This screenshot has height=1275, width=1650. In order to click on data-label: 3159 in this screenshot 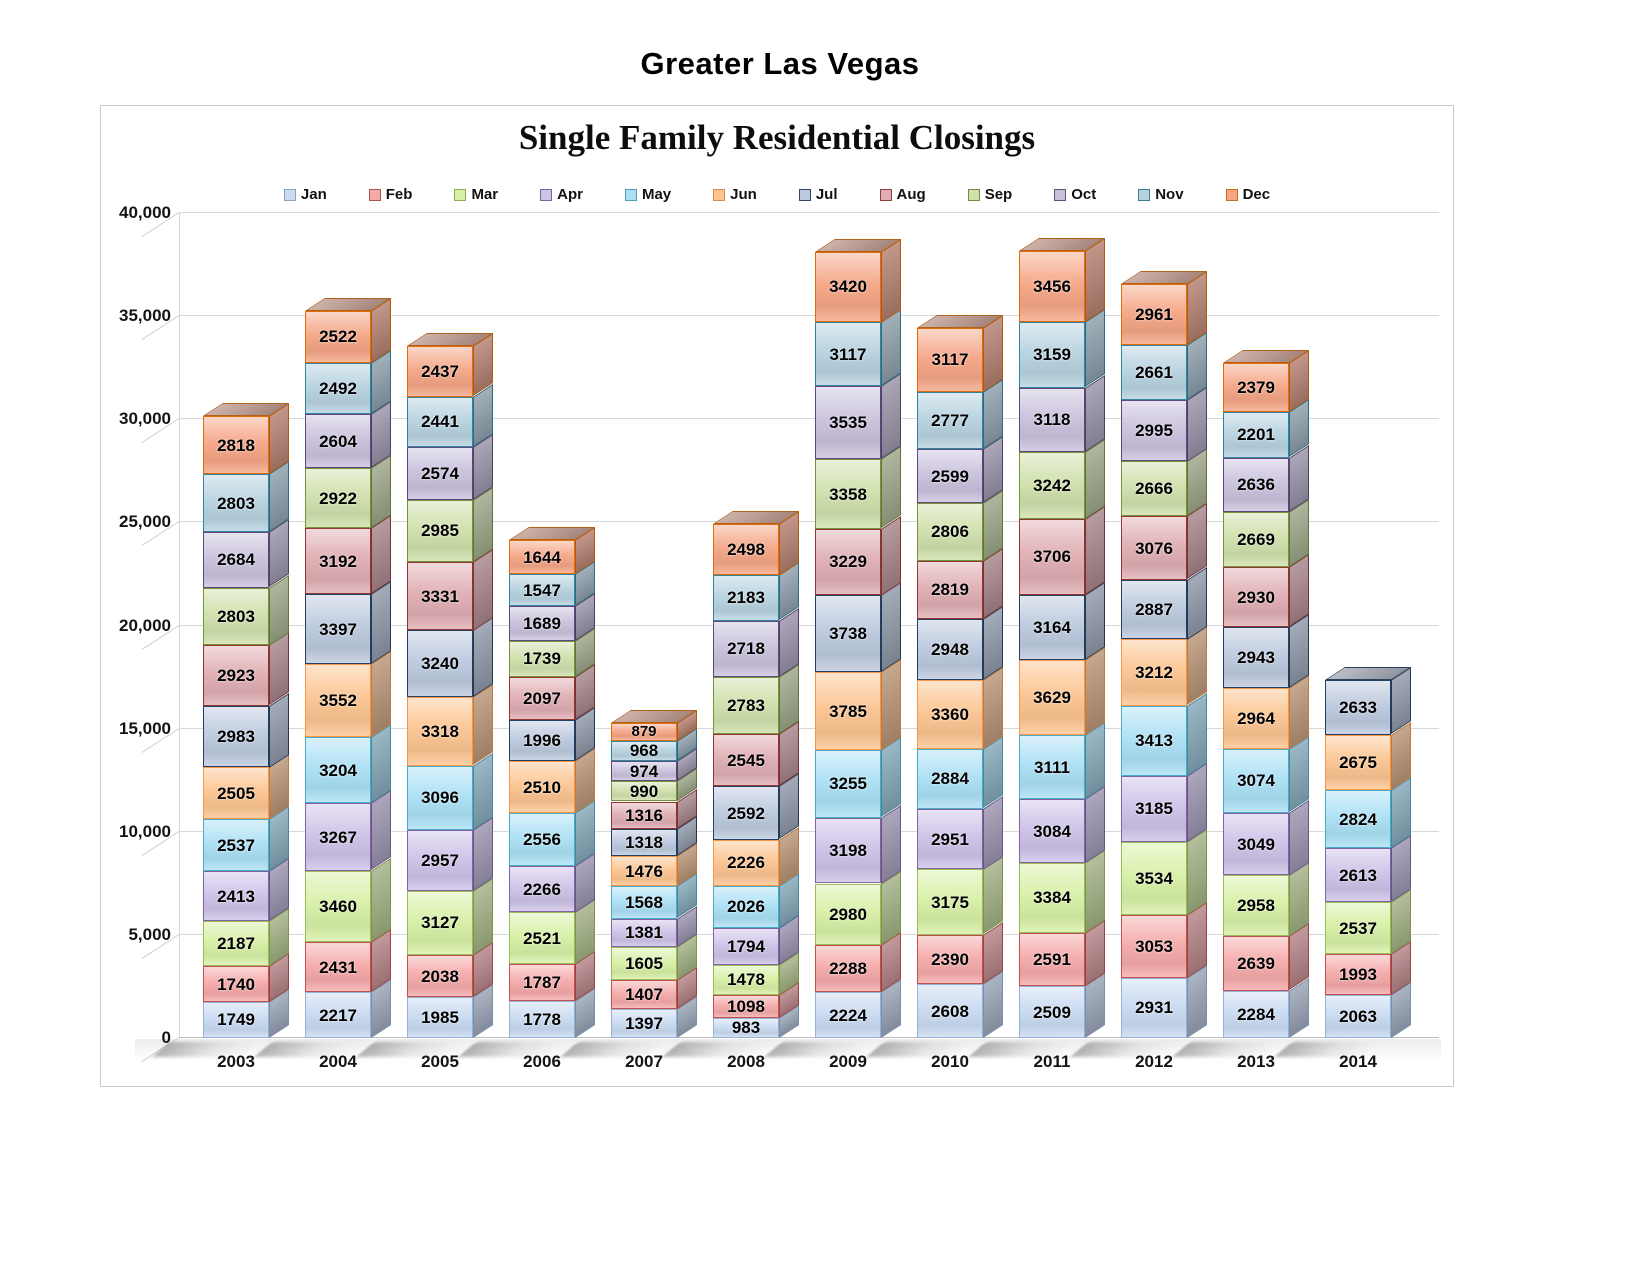, I will do `click(1052, 355)`.